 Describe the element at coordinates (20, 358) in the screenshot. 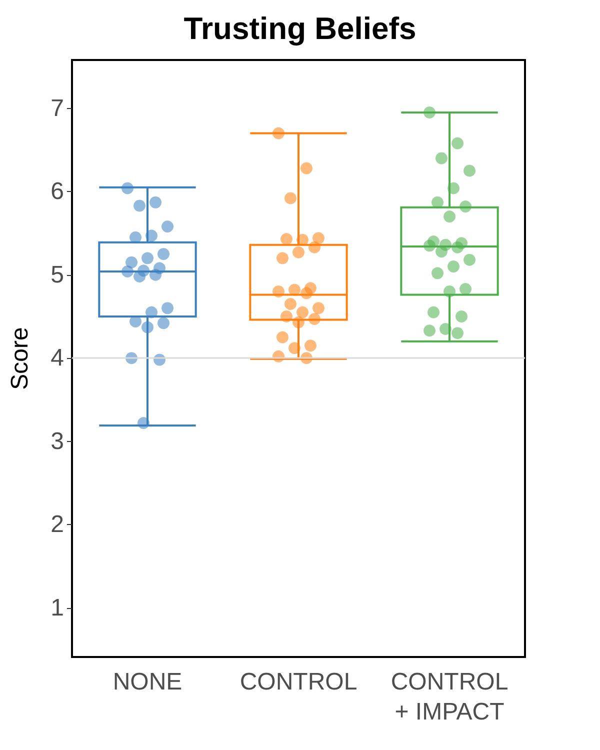

I see `y-axis-title: Score` at that location.